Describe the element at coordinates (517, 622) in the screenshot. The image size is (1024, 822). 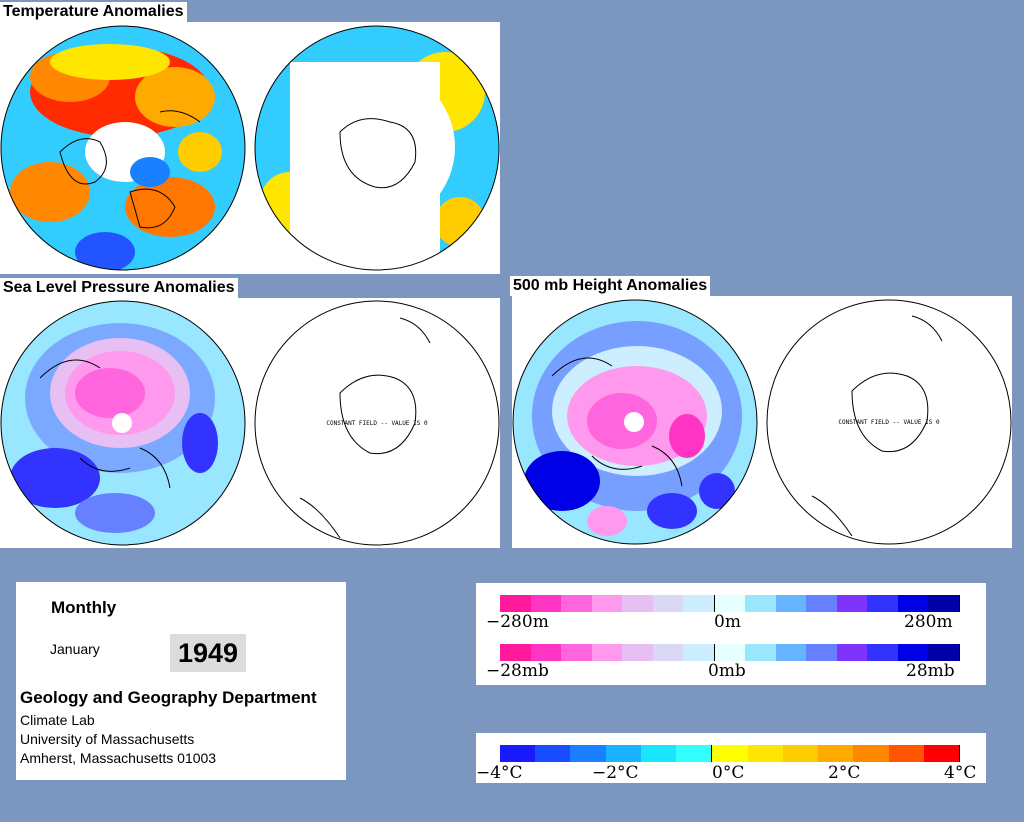
I see `height-min-label: −280m` at that location.